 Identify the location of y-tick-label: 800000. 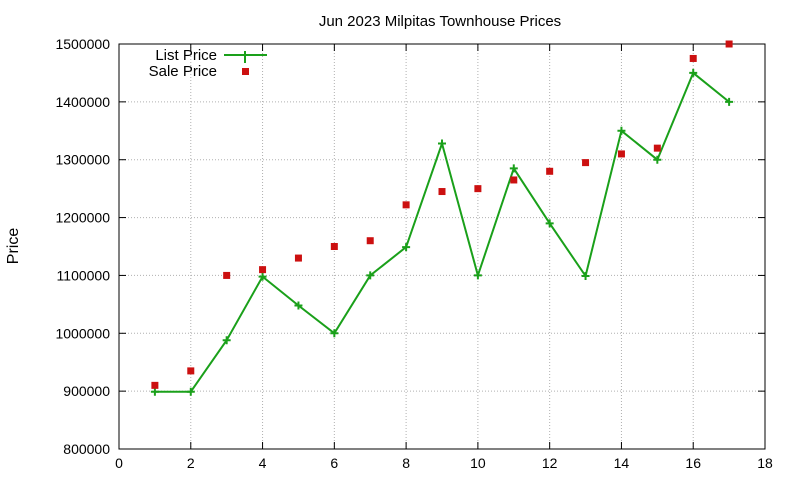
(86, 449).